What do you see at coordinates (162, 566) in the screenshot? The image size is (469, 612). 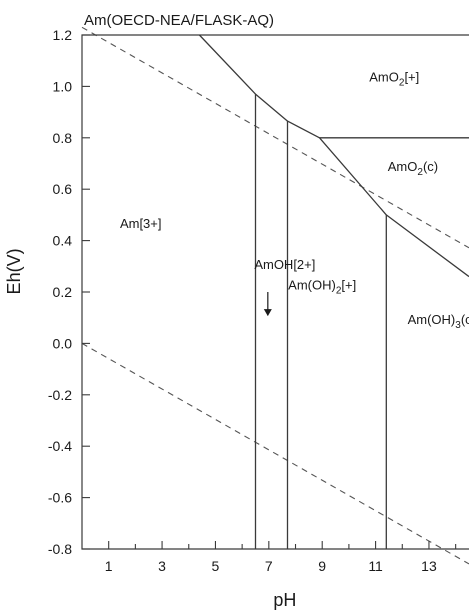 I see `x-tick-label: 3` at bounding box center [162, 566].